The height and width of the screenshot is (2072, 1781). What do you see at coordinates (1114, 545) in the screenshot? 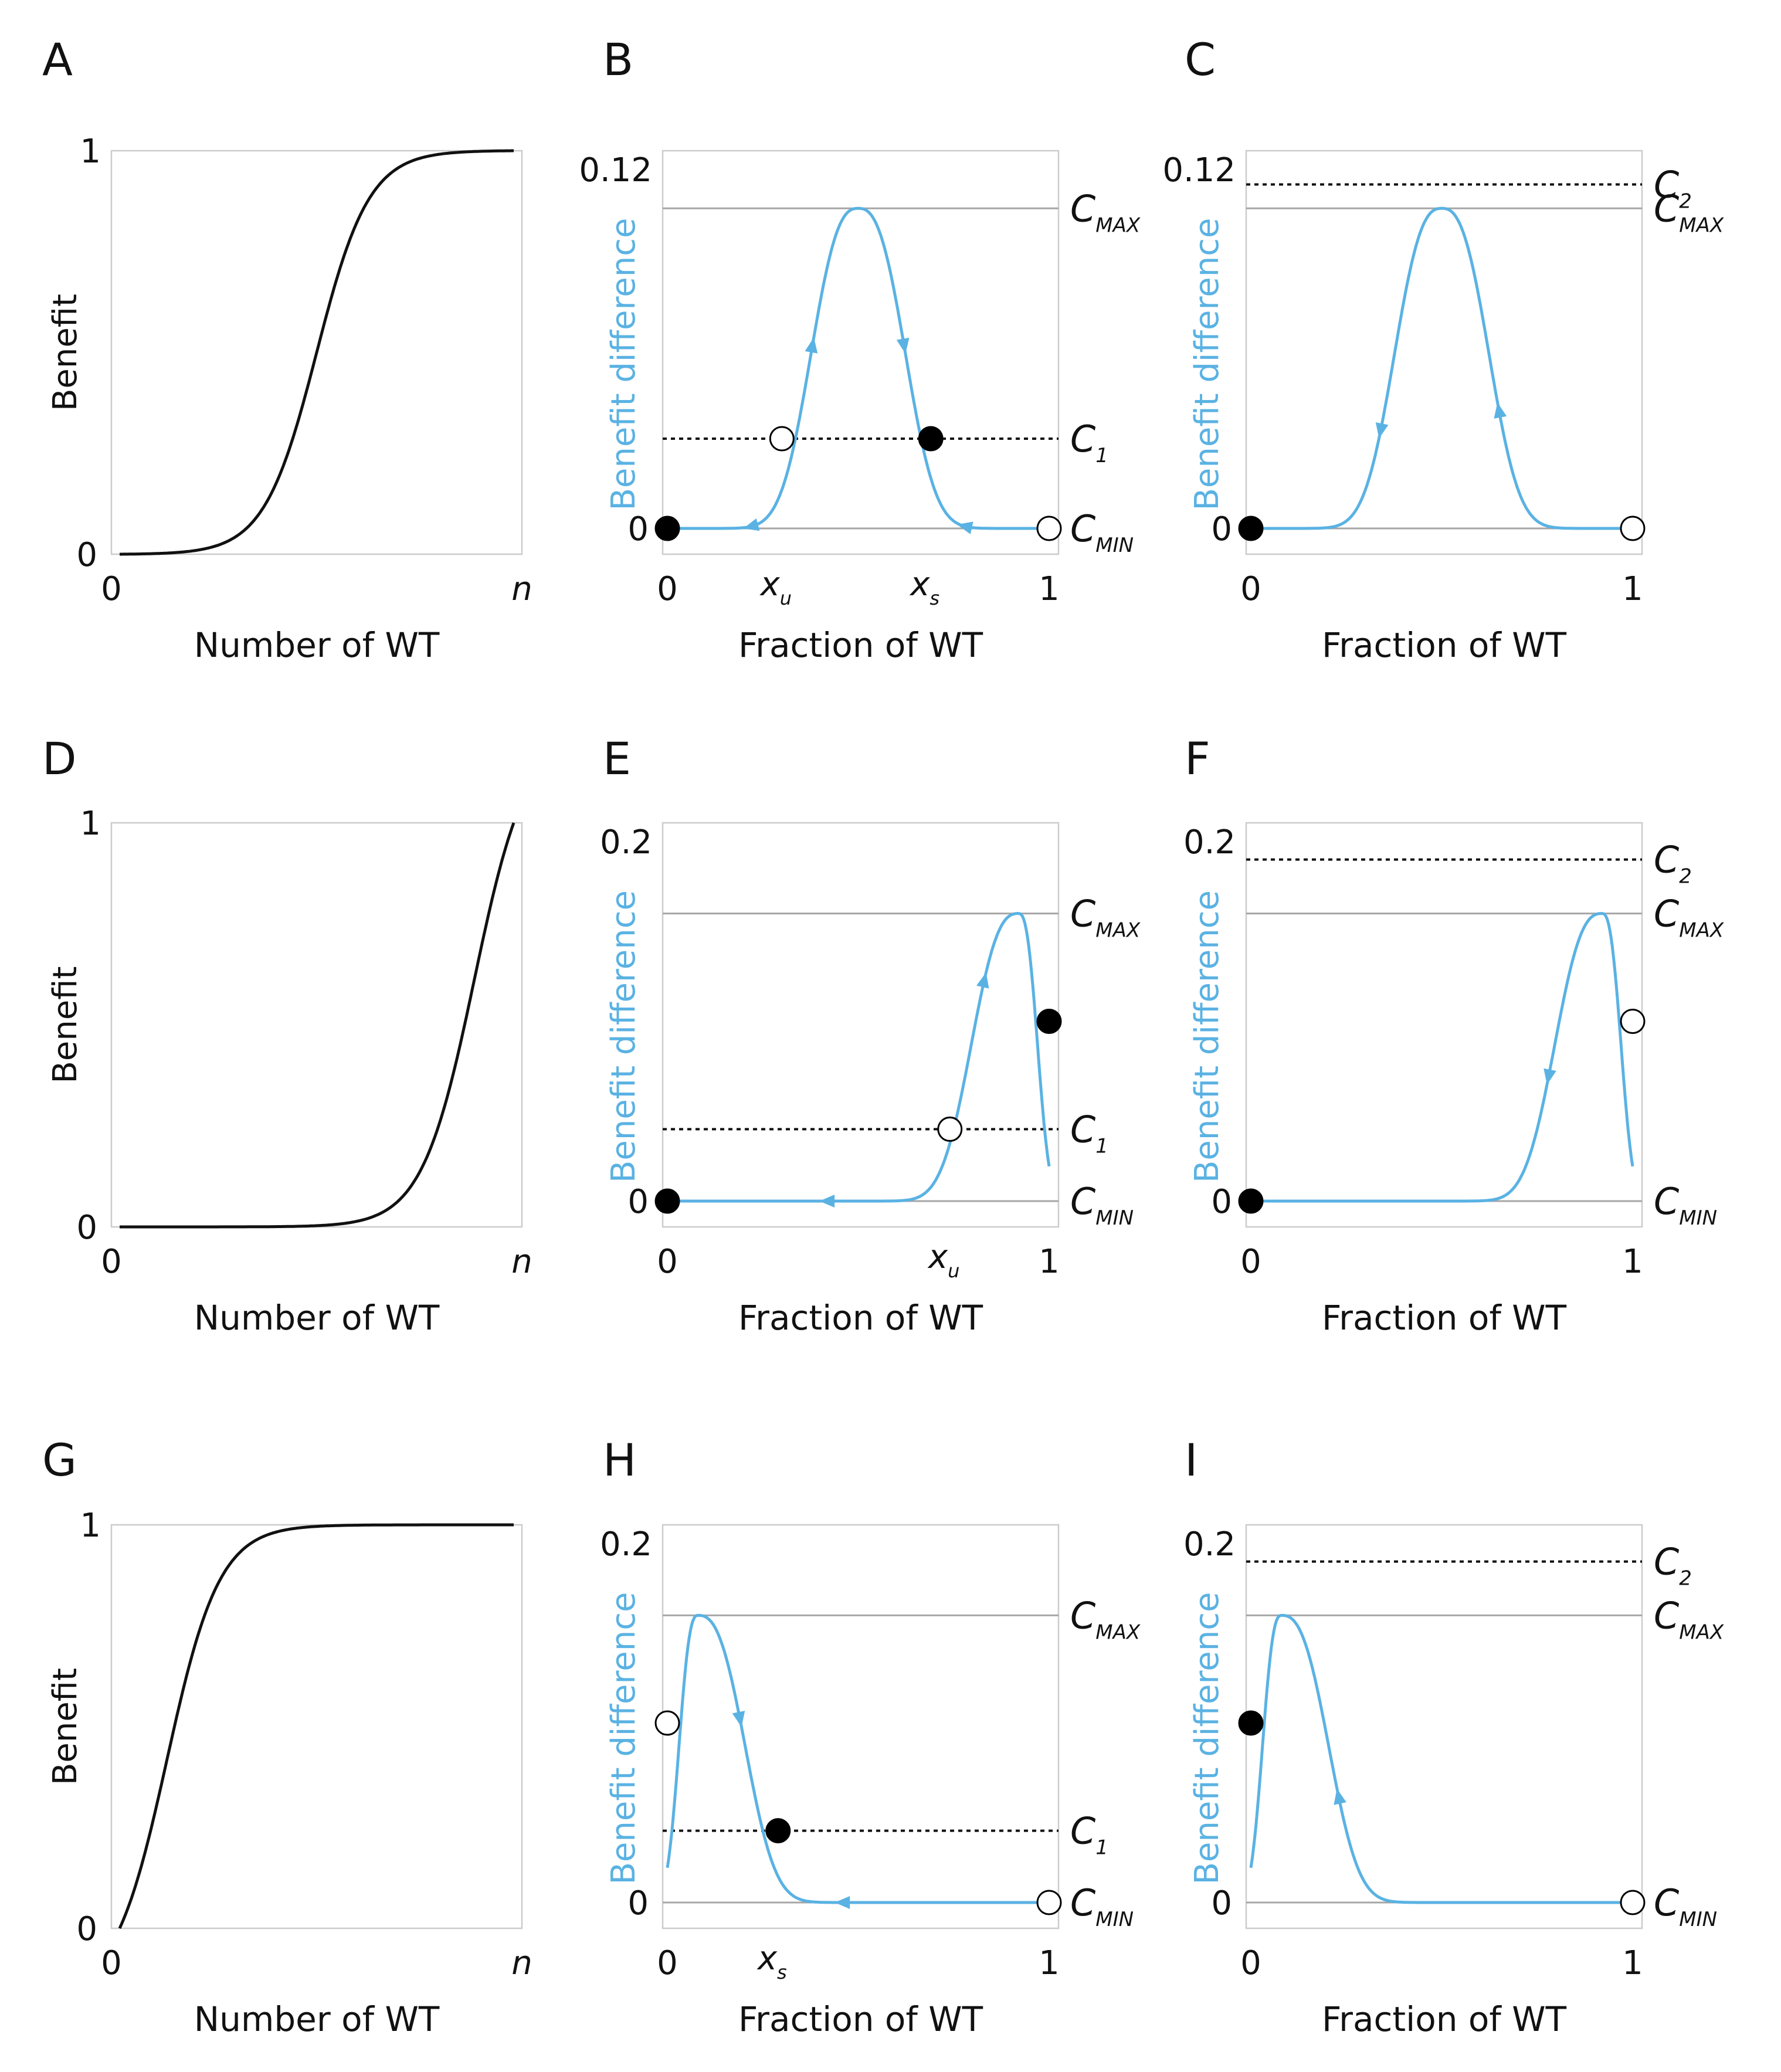
I see `hline-label-sub: MIN` at bounding box center [1114, 545].